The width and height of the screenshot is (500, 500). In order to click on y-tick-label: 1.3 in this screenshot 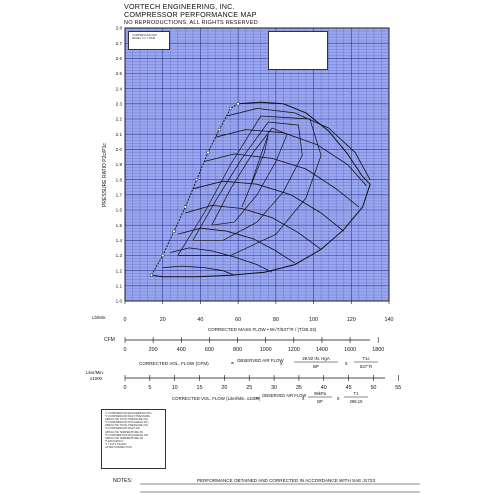, I will do `click(119, 255)`.